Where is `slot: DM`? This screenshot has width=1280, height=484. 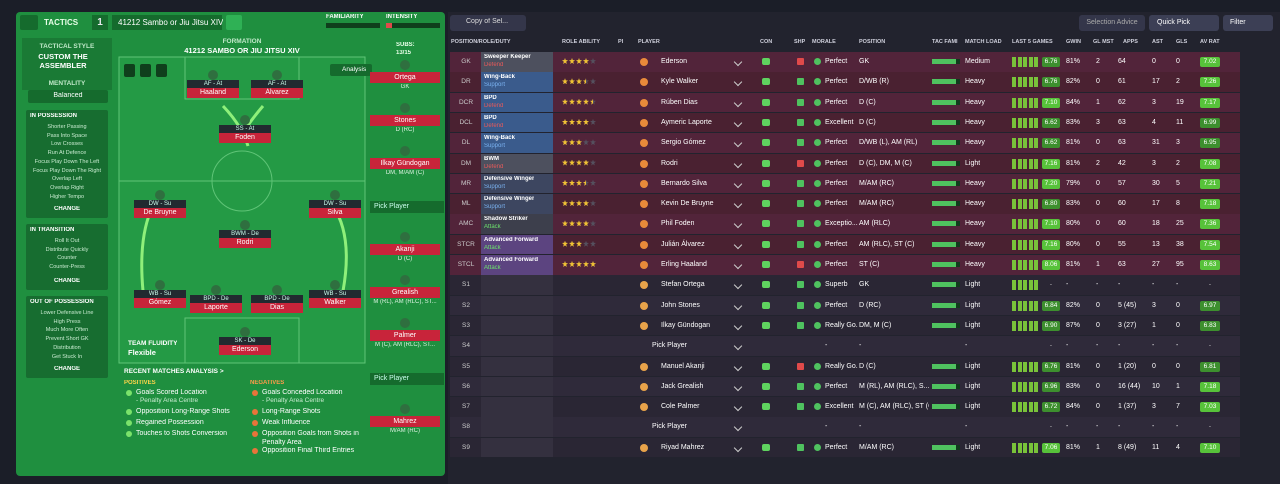 slot: DM is located at coordinates (466, 163).